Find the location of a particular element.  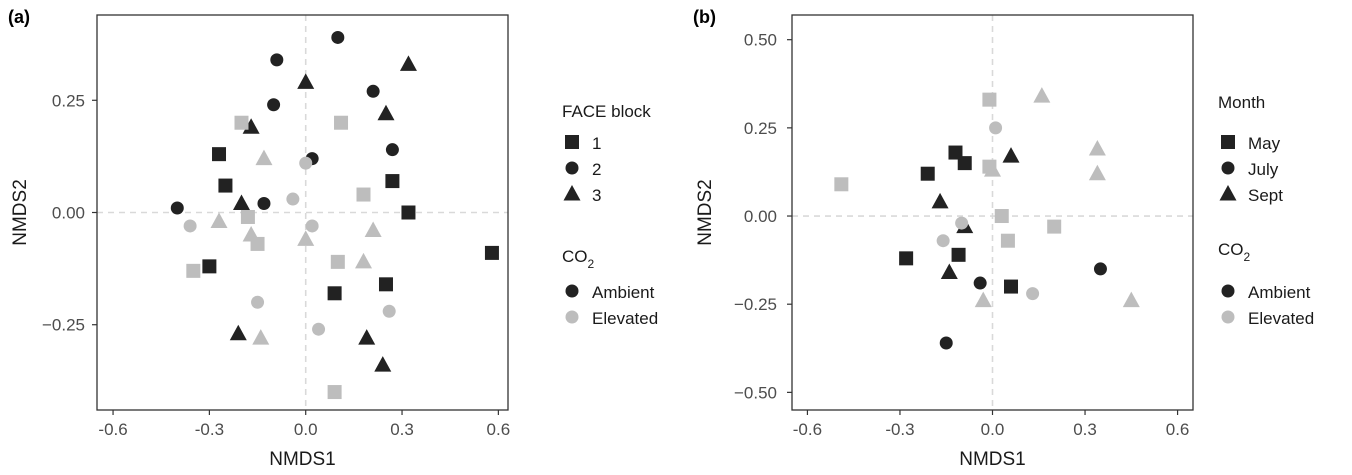

y-tick-label: −0.50 is located at coordinates (755, 392).